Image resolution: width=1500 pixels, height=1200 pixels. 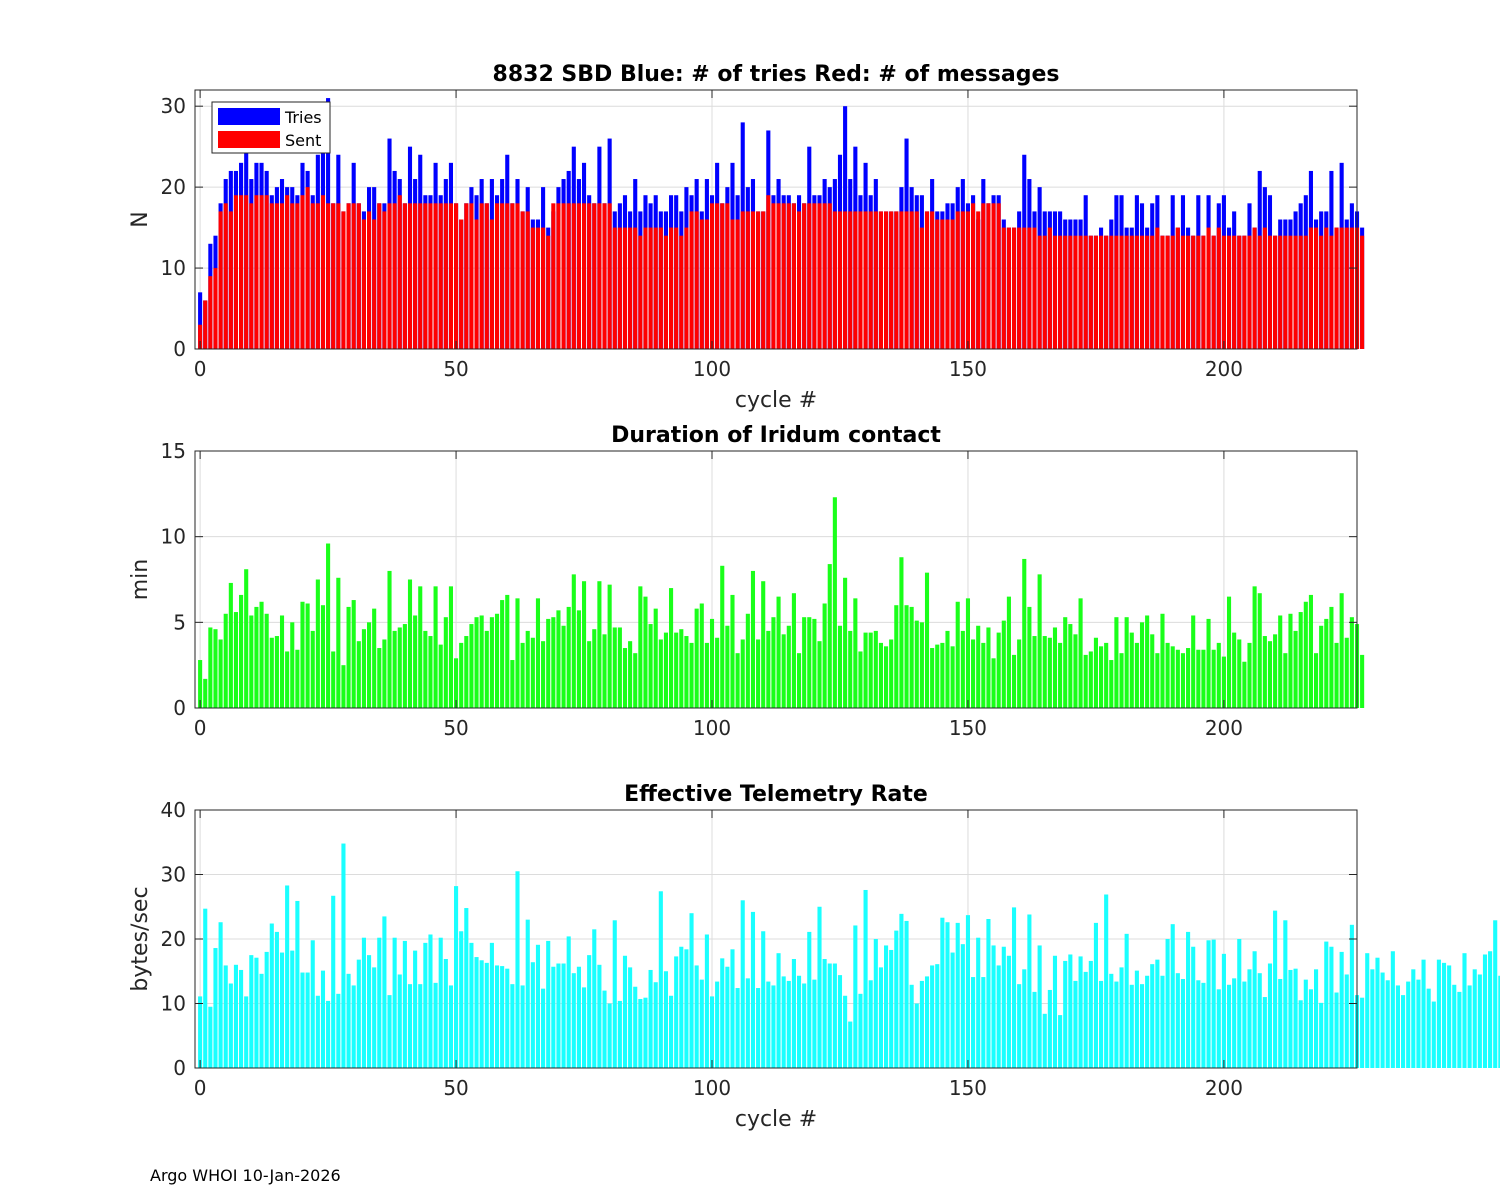 I want to click on y-tick-label: 0, so click(x=179, y=1068).